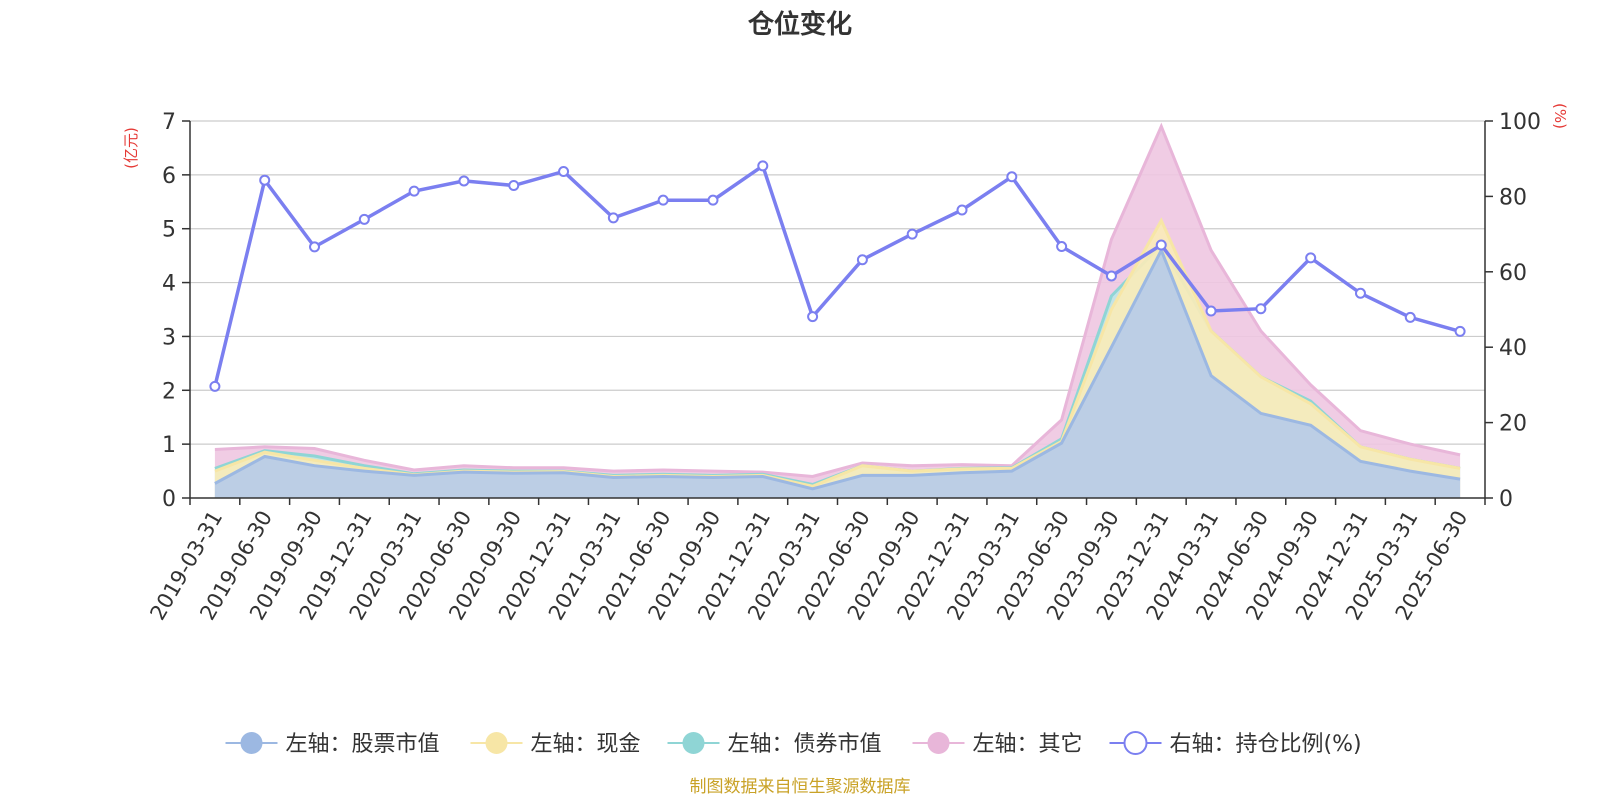 The height and width of the screenshot is (804, 1600). I want to click on legend-label: 左轴：现金, so click(586, 744).